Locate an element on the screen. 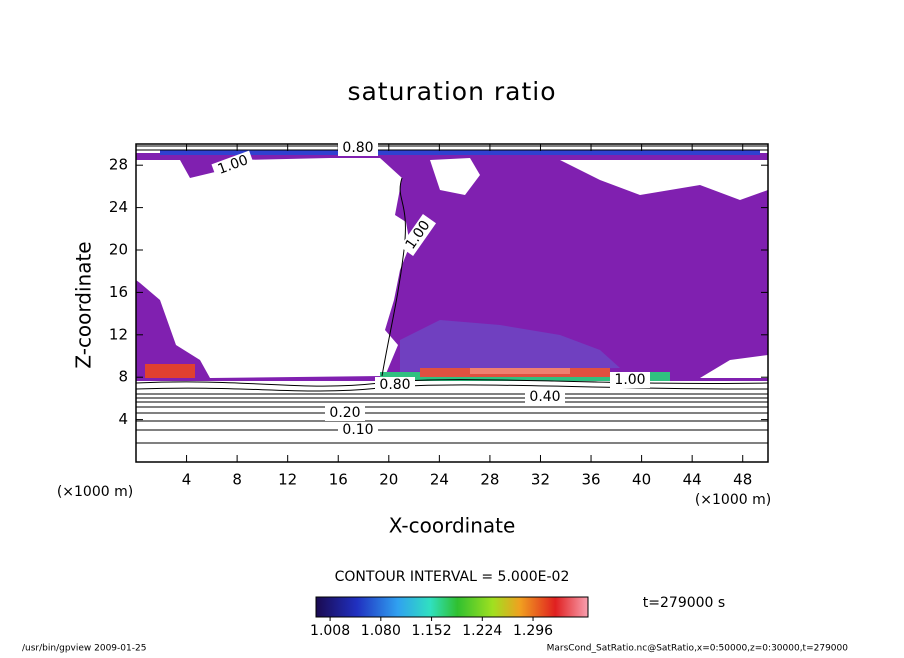 The width and height of the screenshot is (904, 658). x-tick-label: 28 is located at coordinates (489, 480).